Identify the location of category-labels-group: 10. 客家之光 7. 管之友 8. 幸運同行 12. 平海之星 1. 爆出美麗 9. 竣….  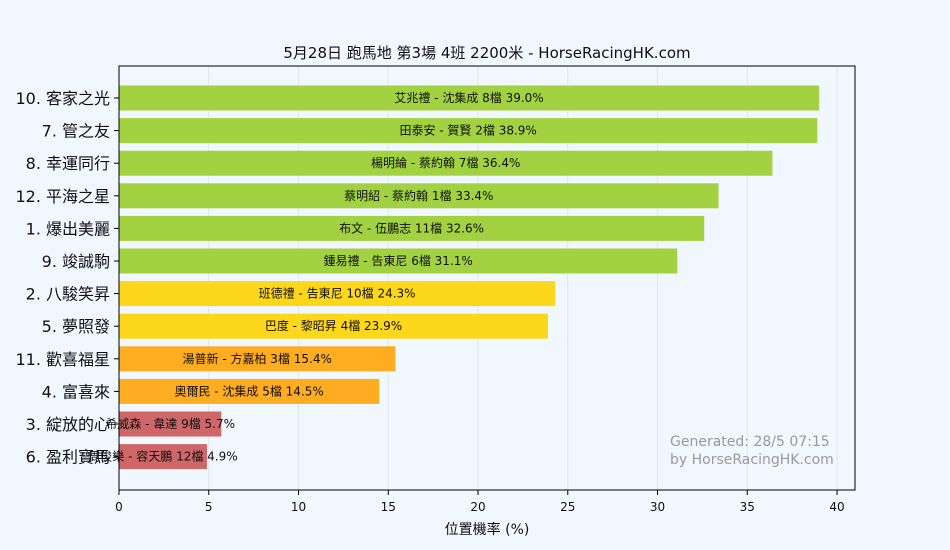
(67, 278).